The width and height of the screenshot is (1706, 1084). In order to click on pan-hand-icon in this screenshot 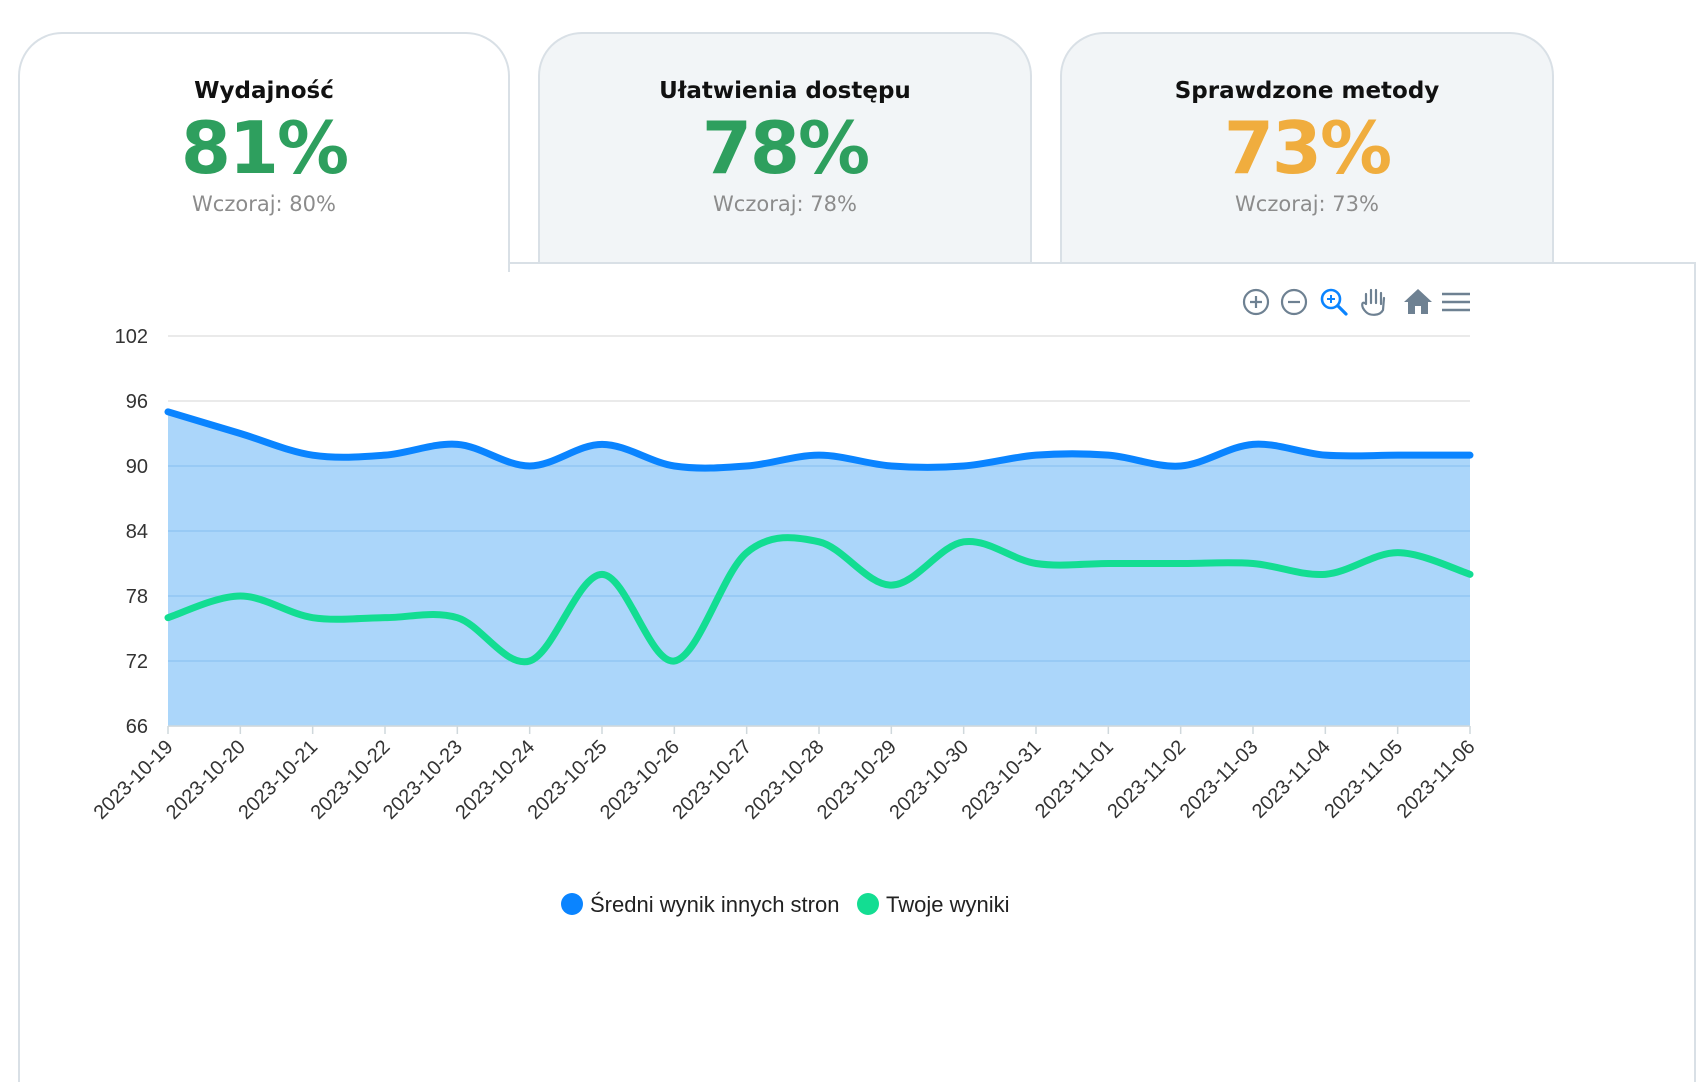, I will do `click(1374, 302)`.